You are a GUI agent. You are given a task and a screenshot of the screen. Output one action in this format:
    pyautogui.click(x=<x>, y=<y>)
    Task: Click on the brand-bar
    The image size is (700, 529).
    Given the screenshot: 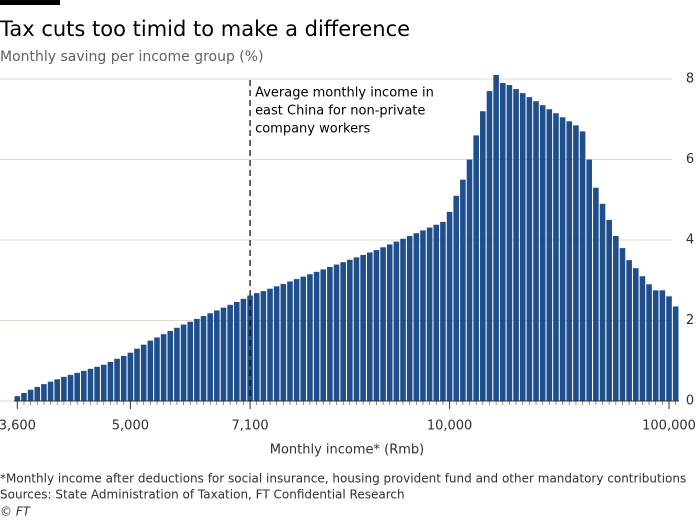 What is the action you would take?
    pyautogui.click(x=30, y=2)
    